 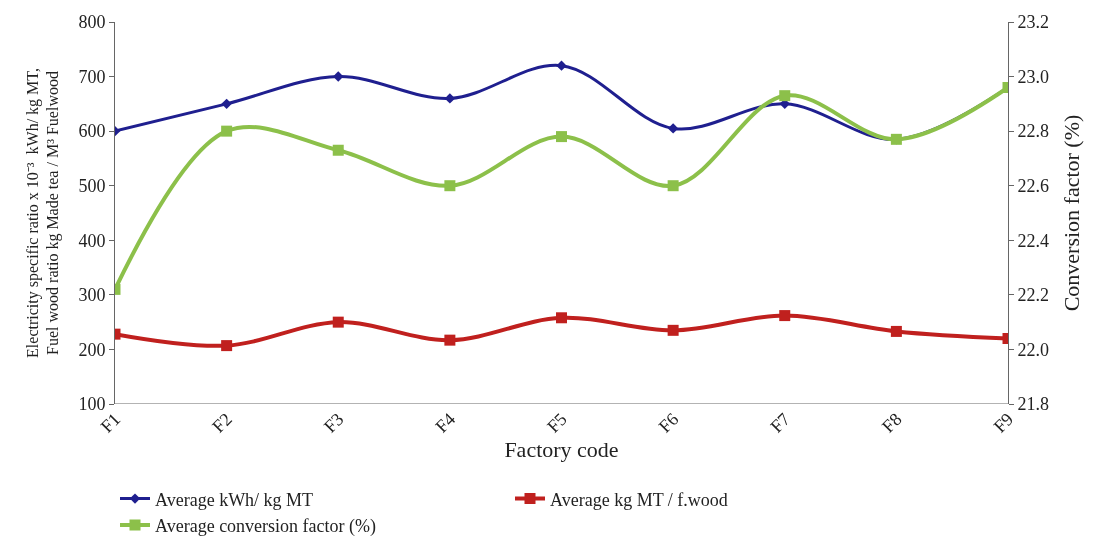 I want to click on y2-tick-label: 22.0, so click(x=1033, y=349).